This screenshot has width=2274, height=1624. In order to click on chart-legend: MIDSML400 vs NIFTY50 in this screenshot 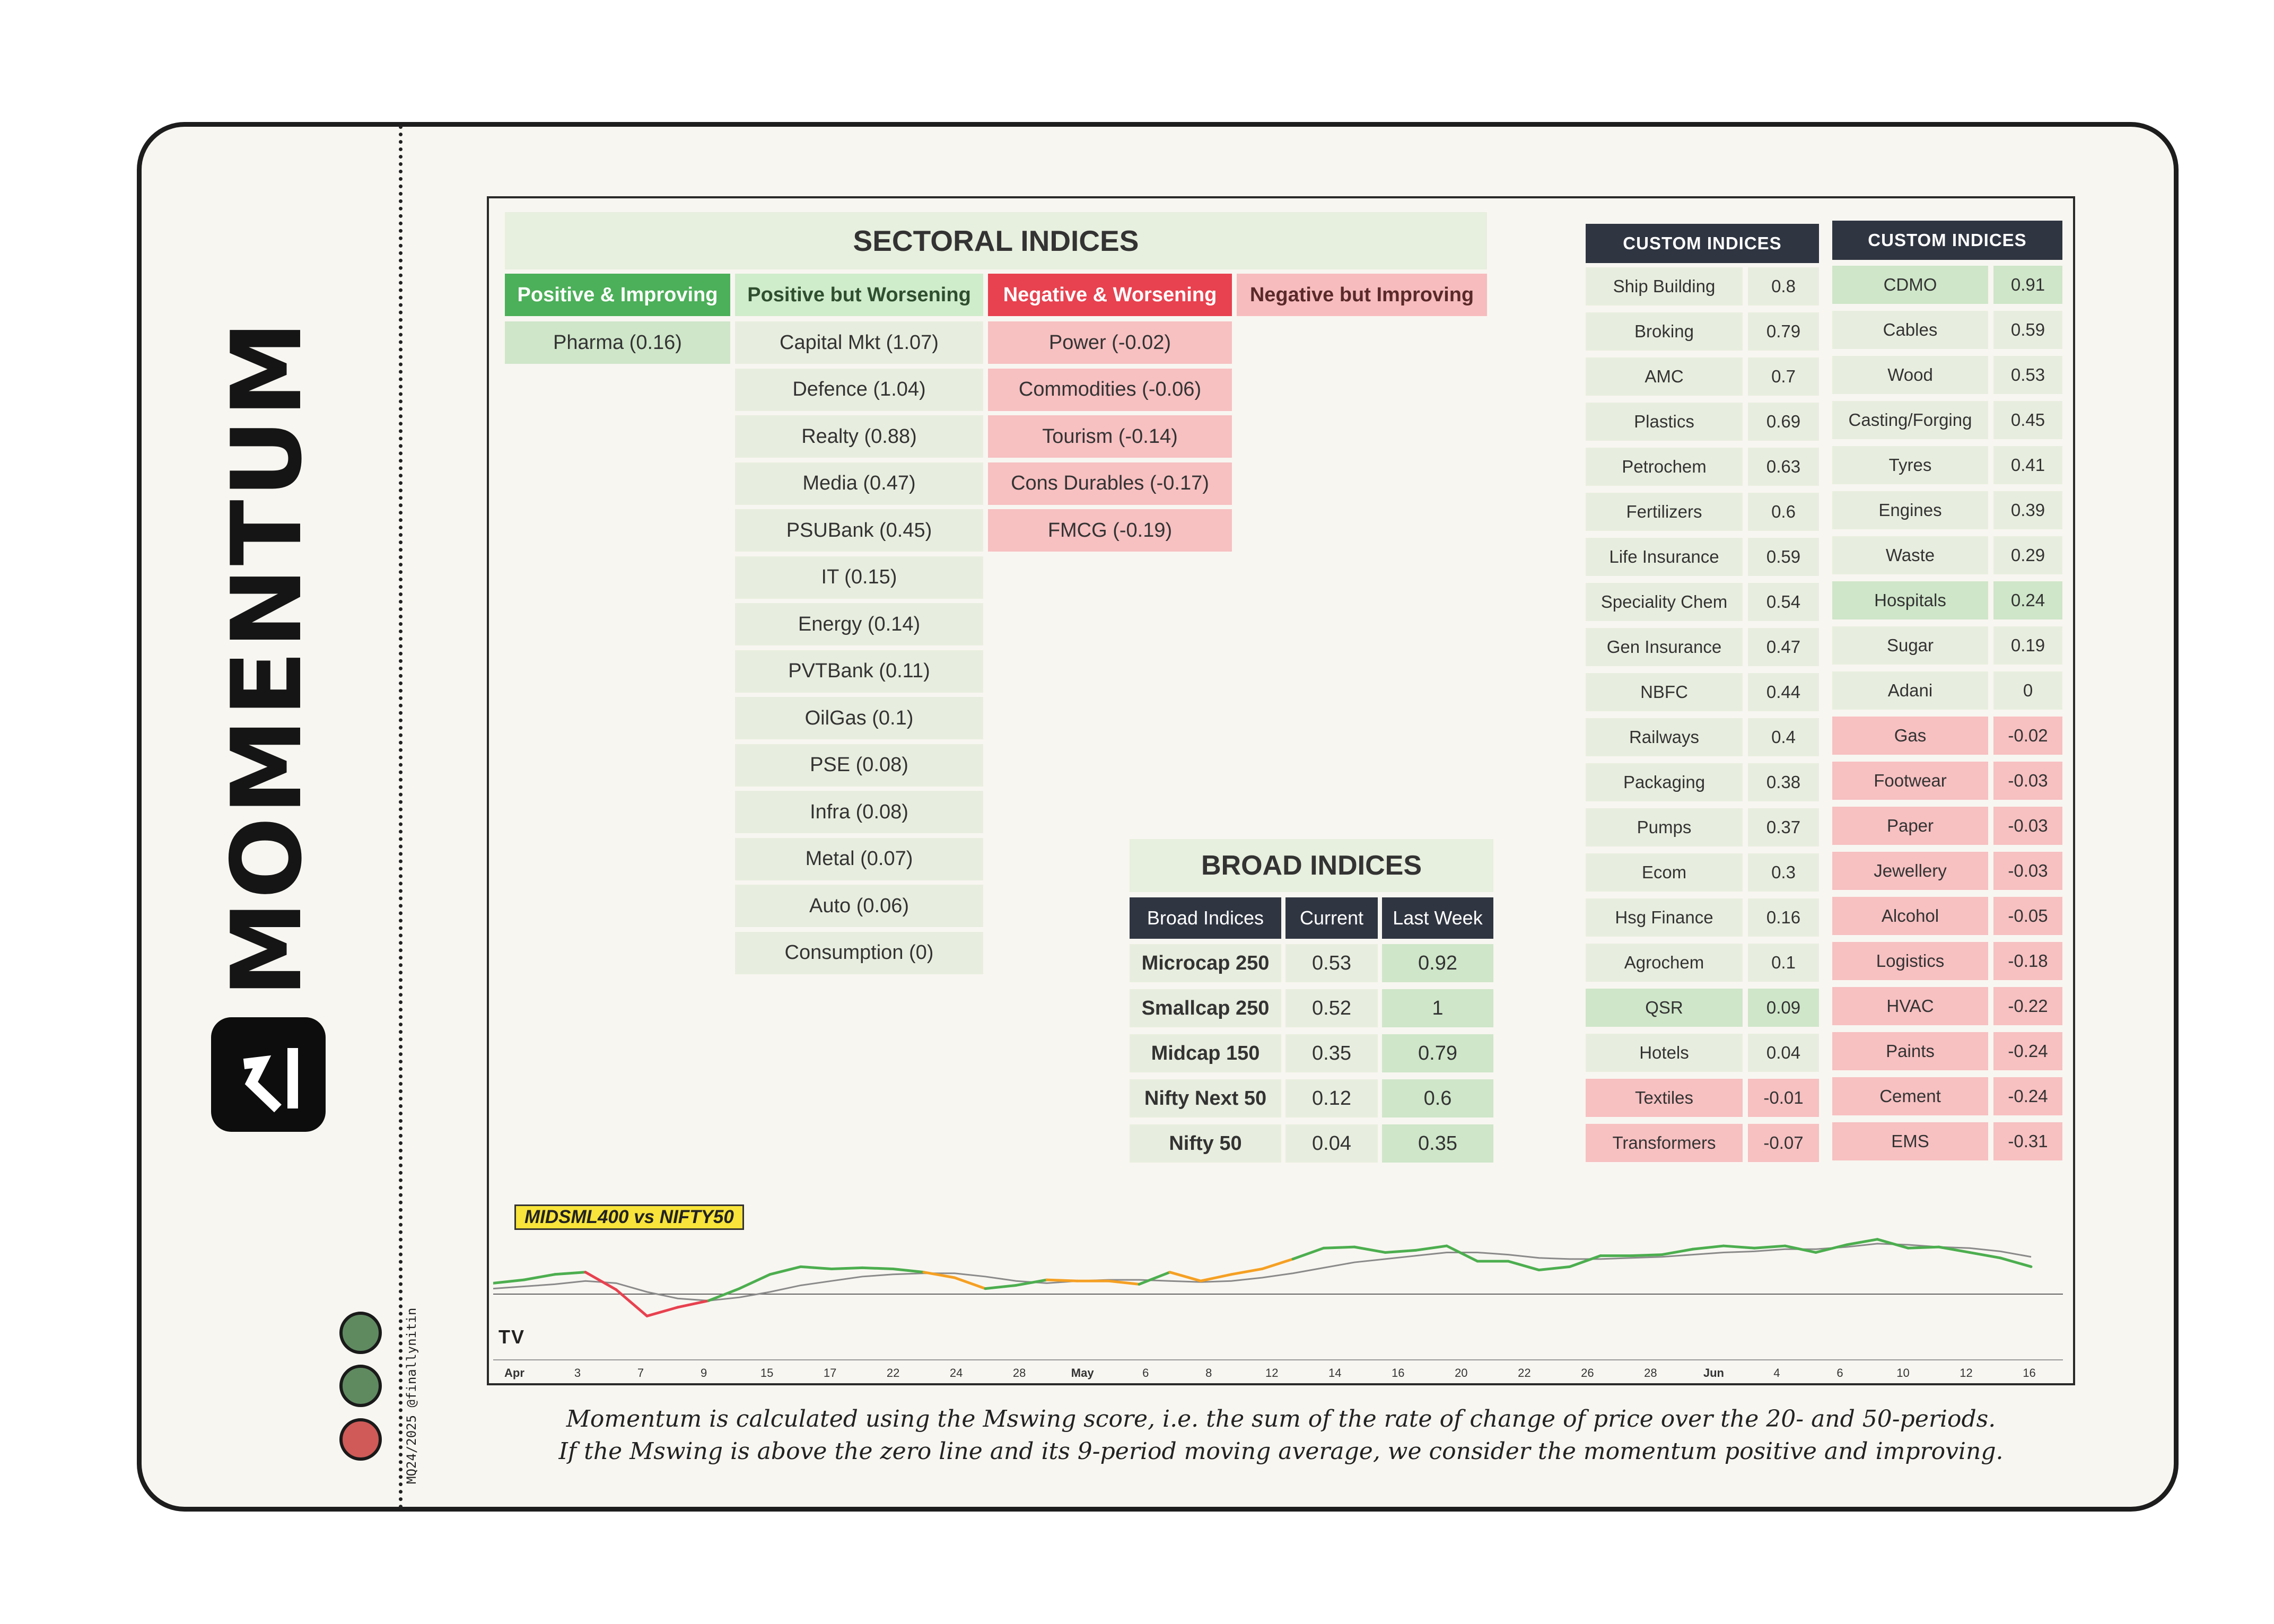, I will do `click(629, 1217)`.